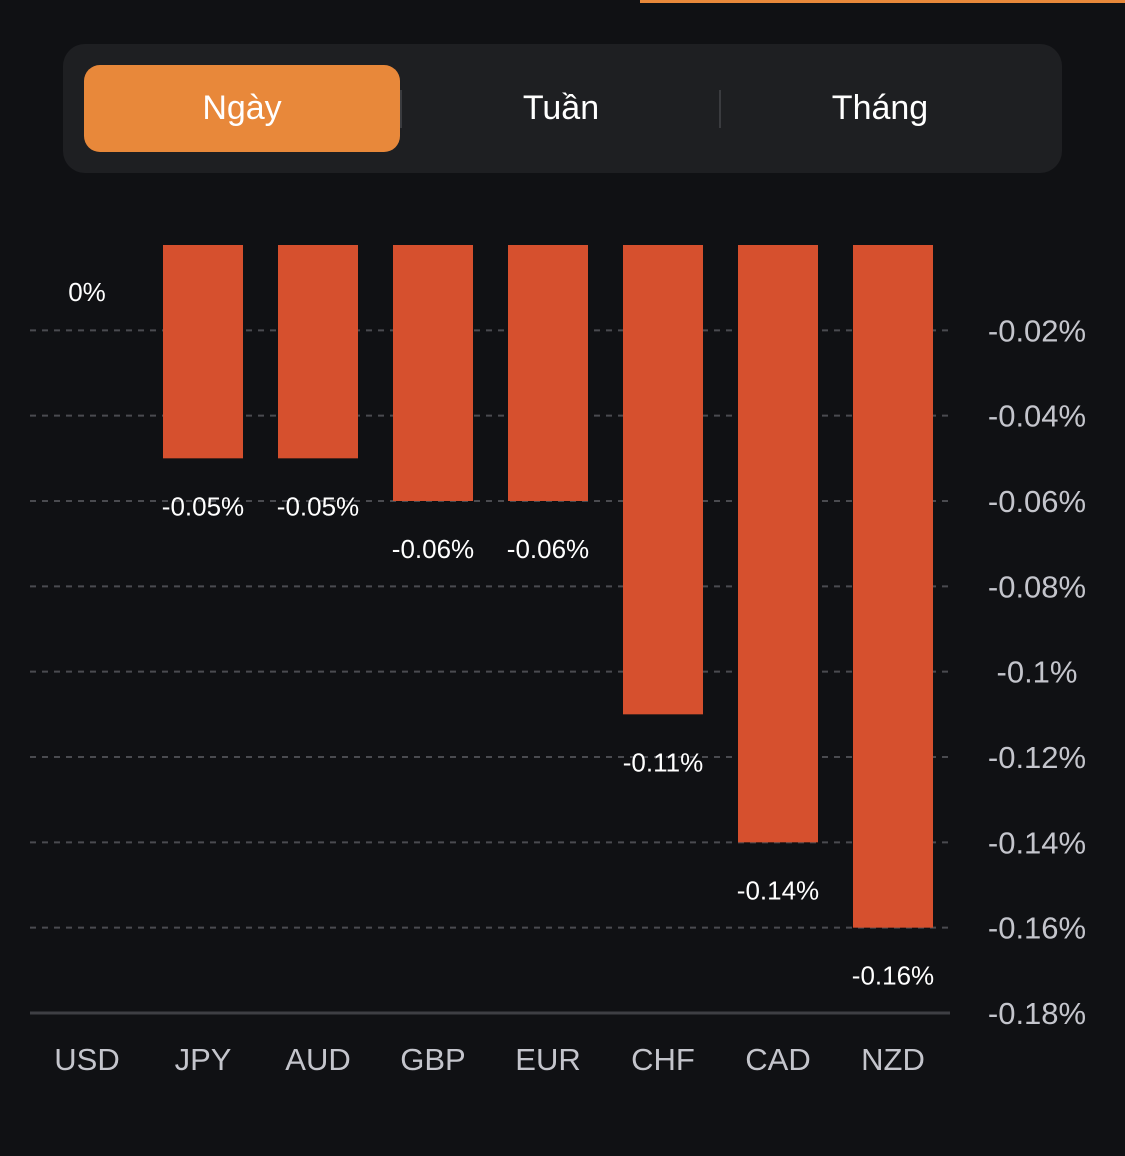 The width and height of the screenshot is (1125, 1156). What do you see at coordinates (432, 1059) in the screenshot?
I see `x-tick-label: GBP` at bounding box center [432, 1059].